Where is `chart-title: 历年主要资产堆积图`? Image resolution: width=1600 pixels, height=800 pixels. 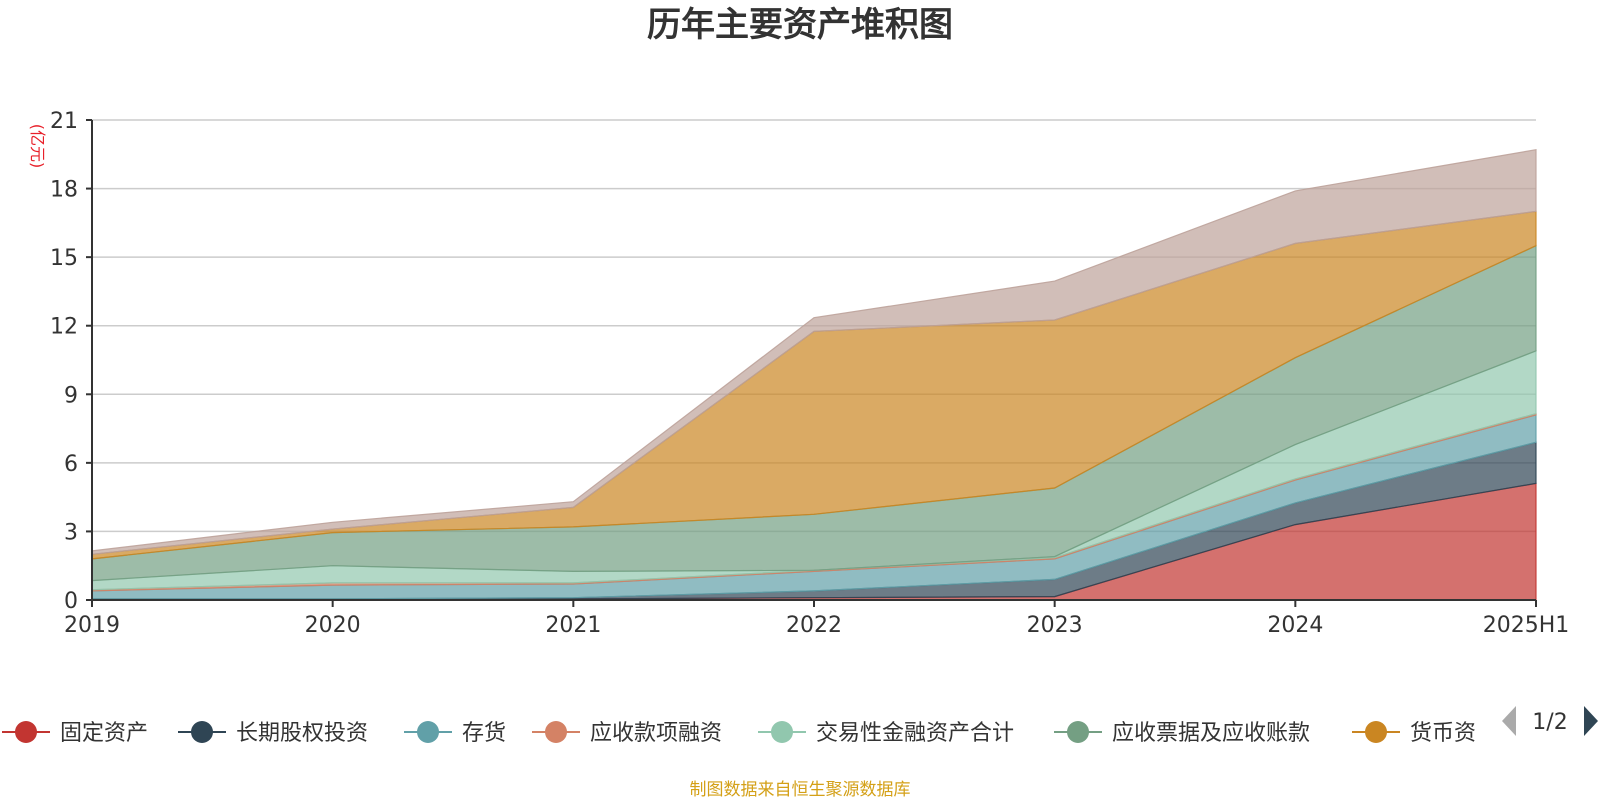
chart-title: 历年主要资产堆积图 is located at coordinates (800, 25).